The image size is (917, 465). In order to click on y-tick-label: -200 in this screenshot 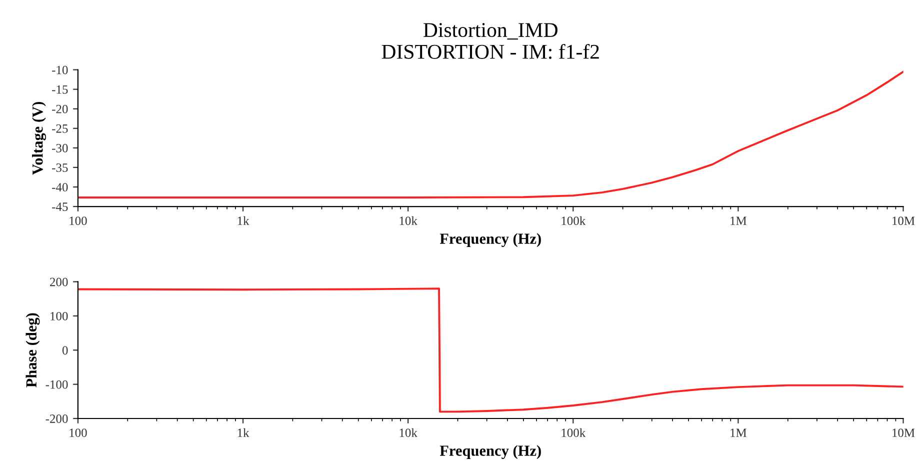, I will do `click(57, 418)`.